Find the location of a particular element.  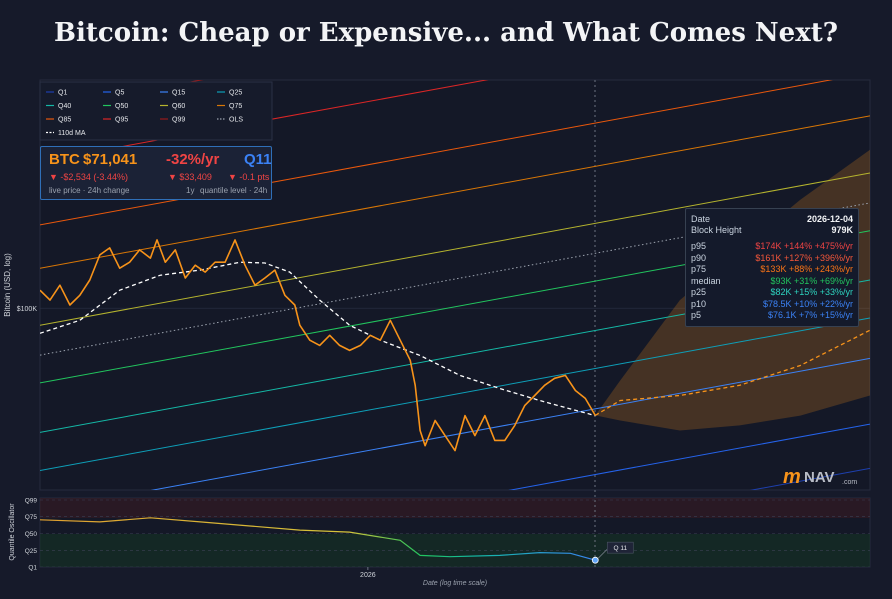

legend-label: Q60 is located at coordinates (178, 106).